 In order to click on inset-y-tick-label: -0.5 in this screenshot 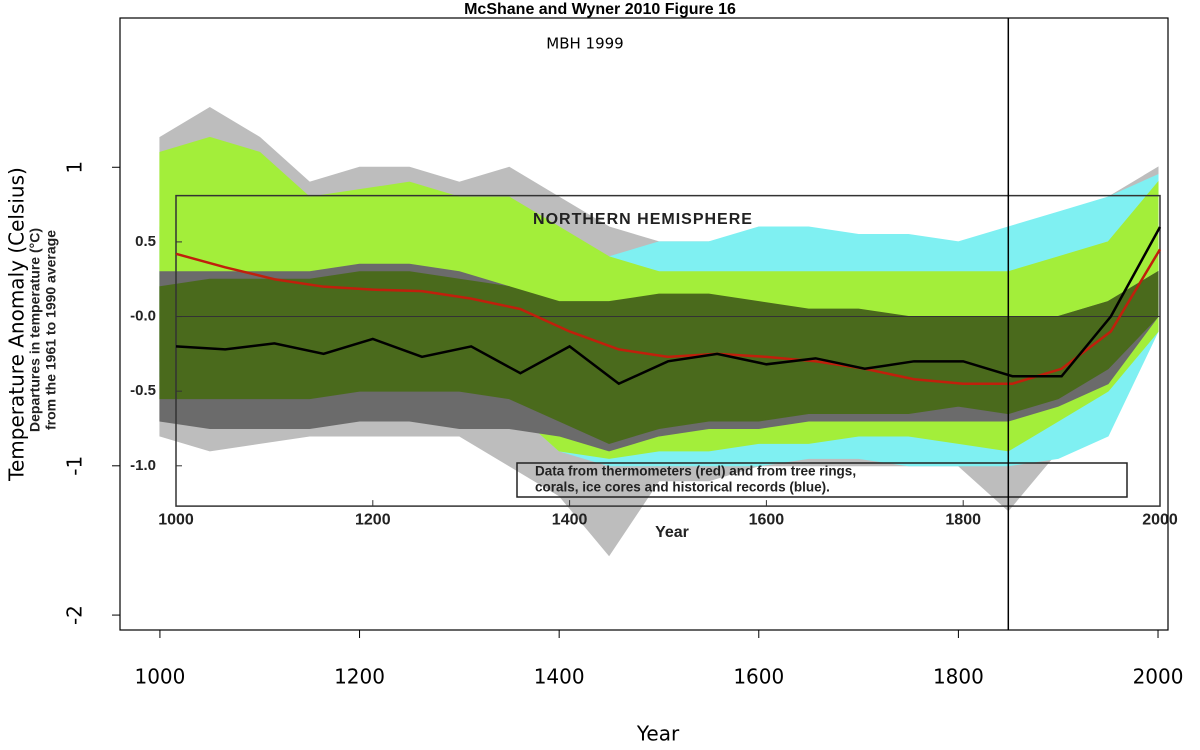, I will do `click(143, 390)`.